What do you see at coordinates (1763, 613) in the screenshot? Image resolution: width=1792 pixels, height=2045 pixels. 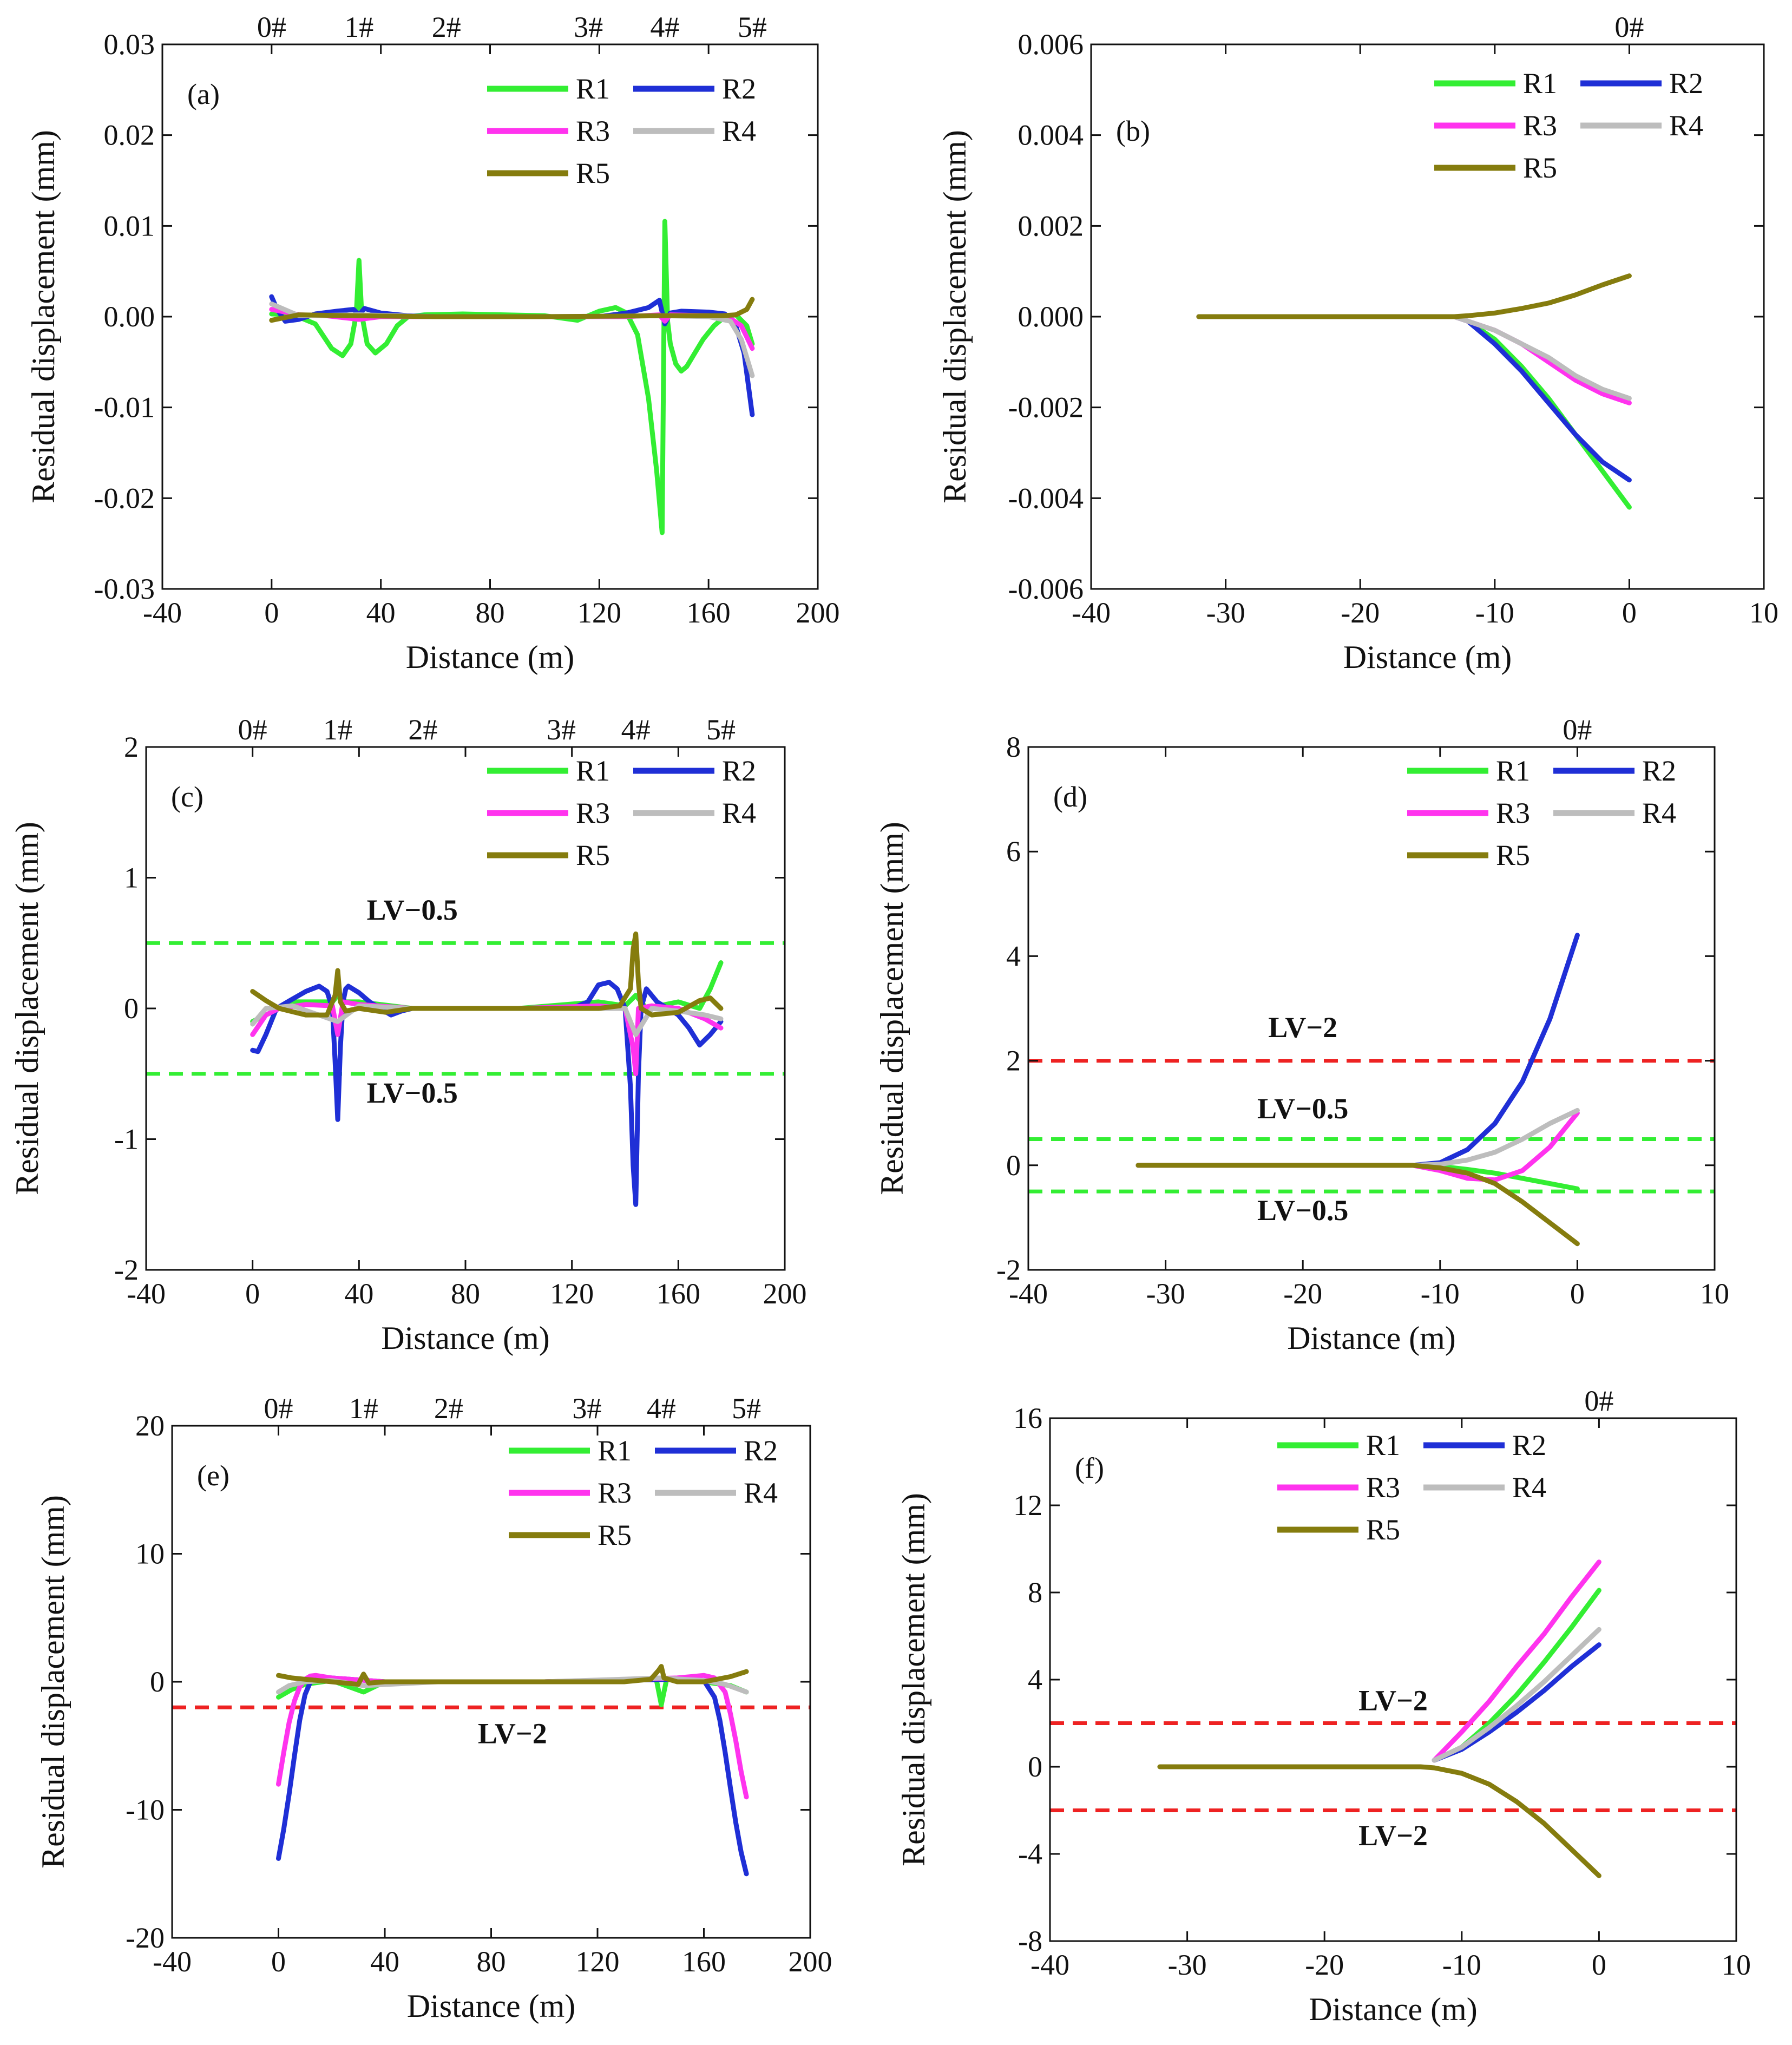 I see `x-tick-label: 10` at bounding box center [1763, 613].